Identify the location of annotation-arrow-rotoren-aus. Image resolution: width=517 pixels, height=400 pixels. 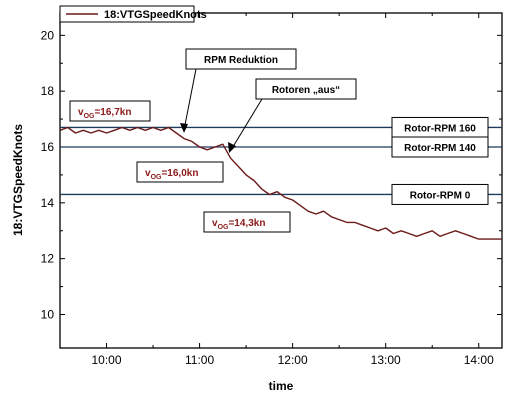
(246, 124).